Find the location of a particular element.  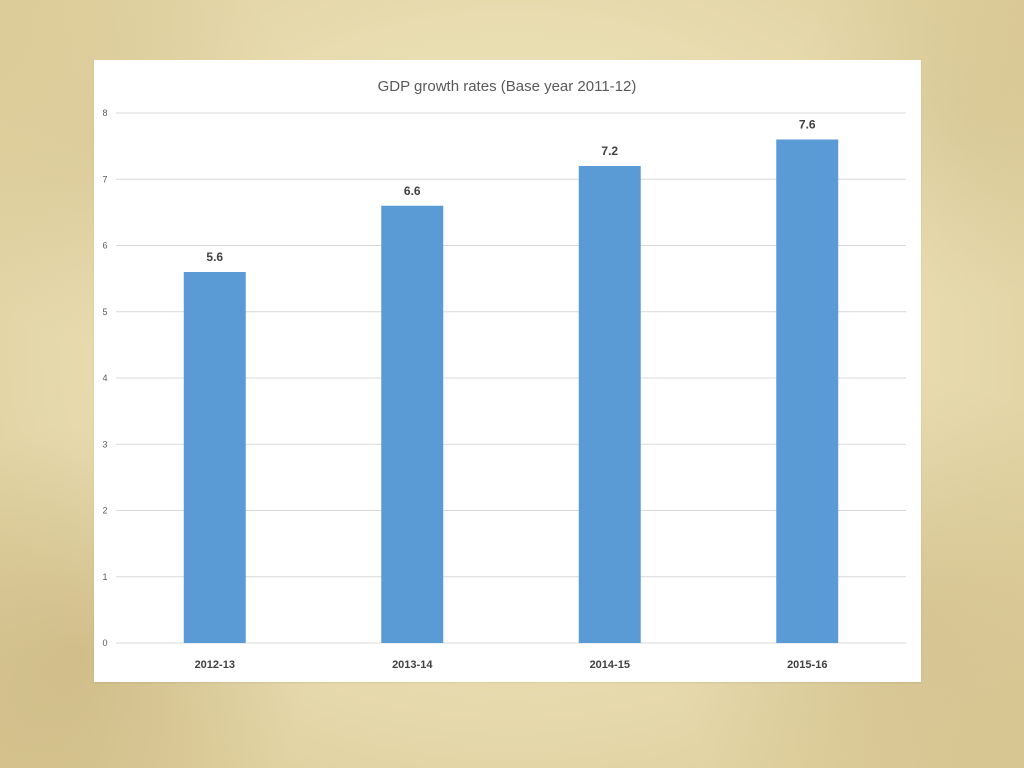

y-tick-label: 3 is located at coordinates (104, 444).